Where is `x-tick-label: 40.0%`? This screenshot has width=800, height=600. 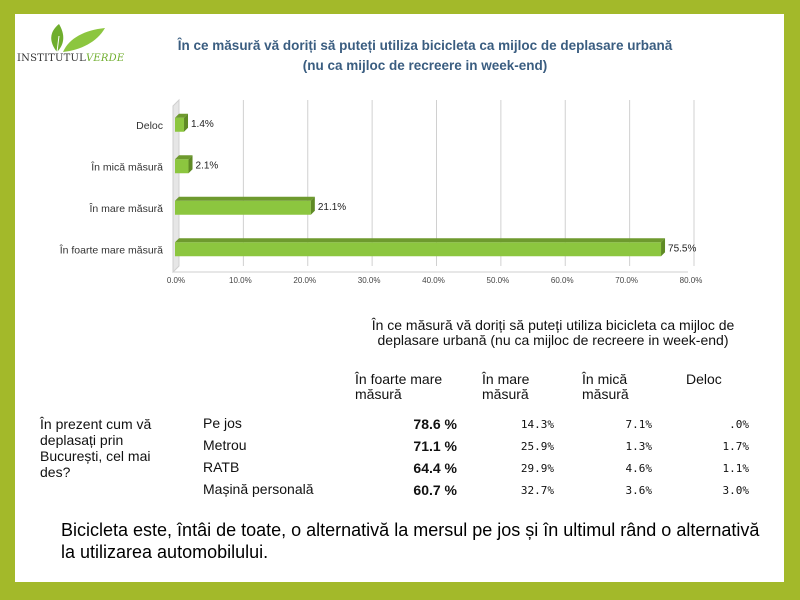 x-tick-label: 40.0% is located at coordinates (433, 280).